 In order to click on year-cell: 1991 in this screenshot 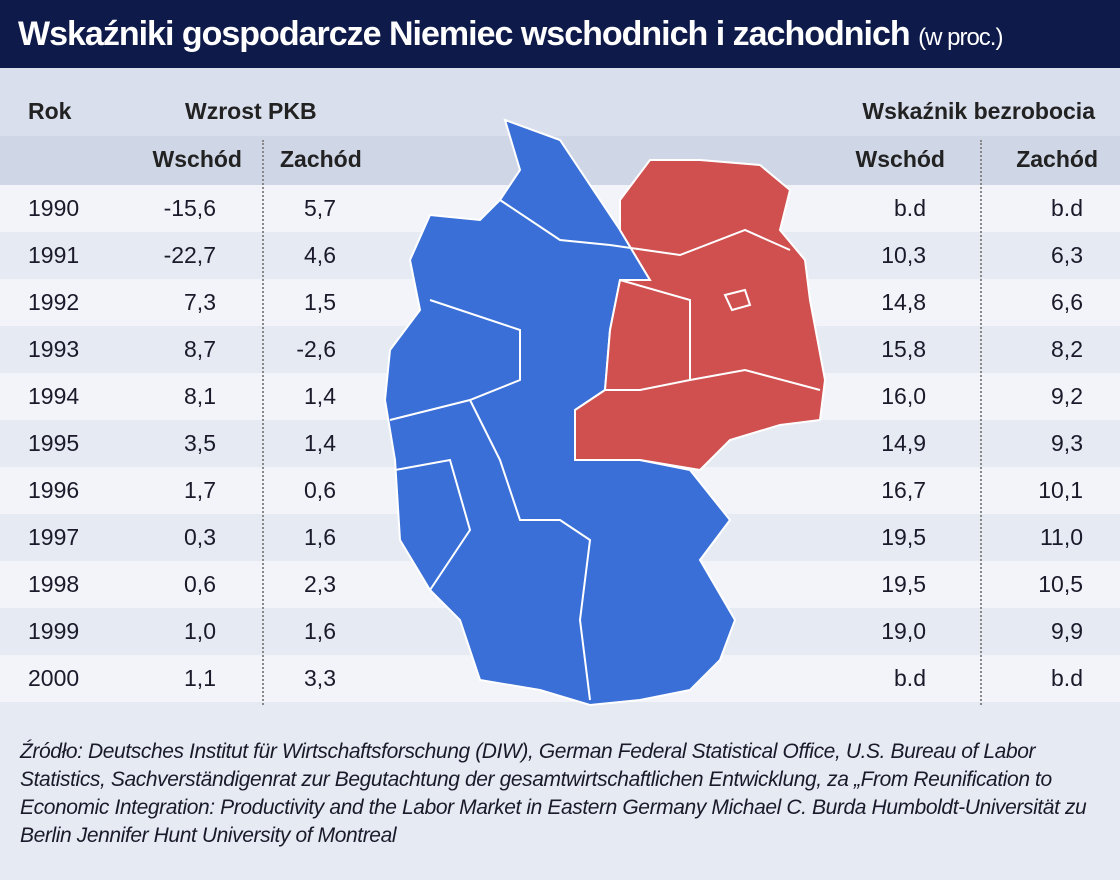, I will do `click(54, 255)`.